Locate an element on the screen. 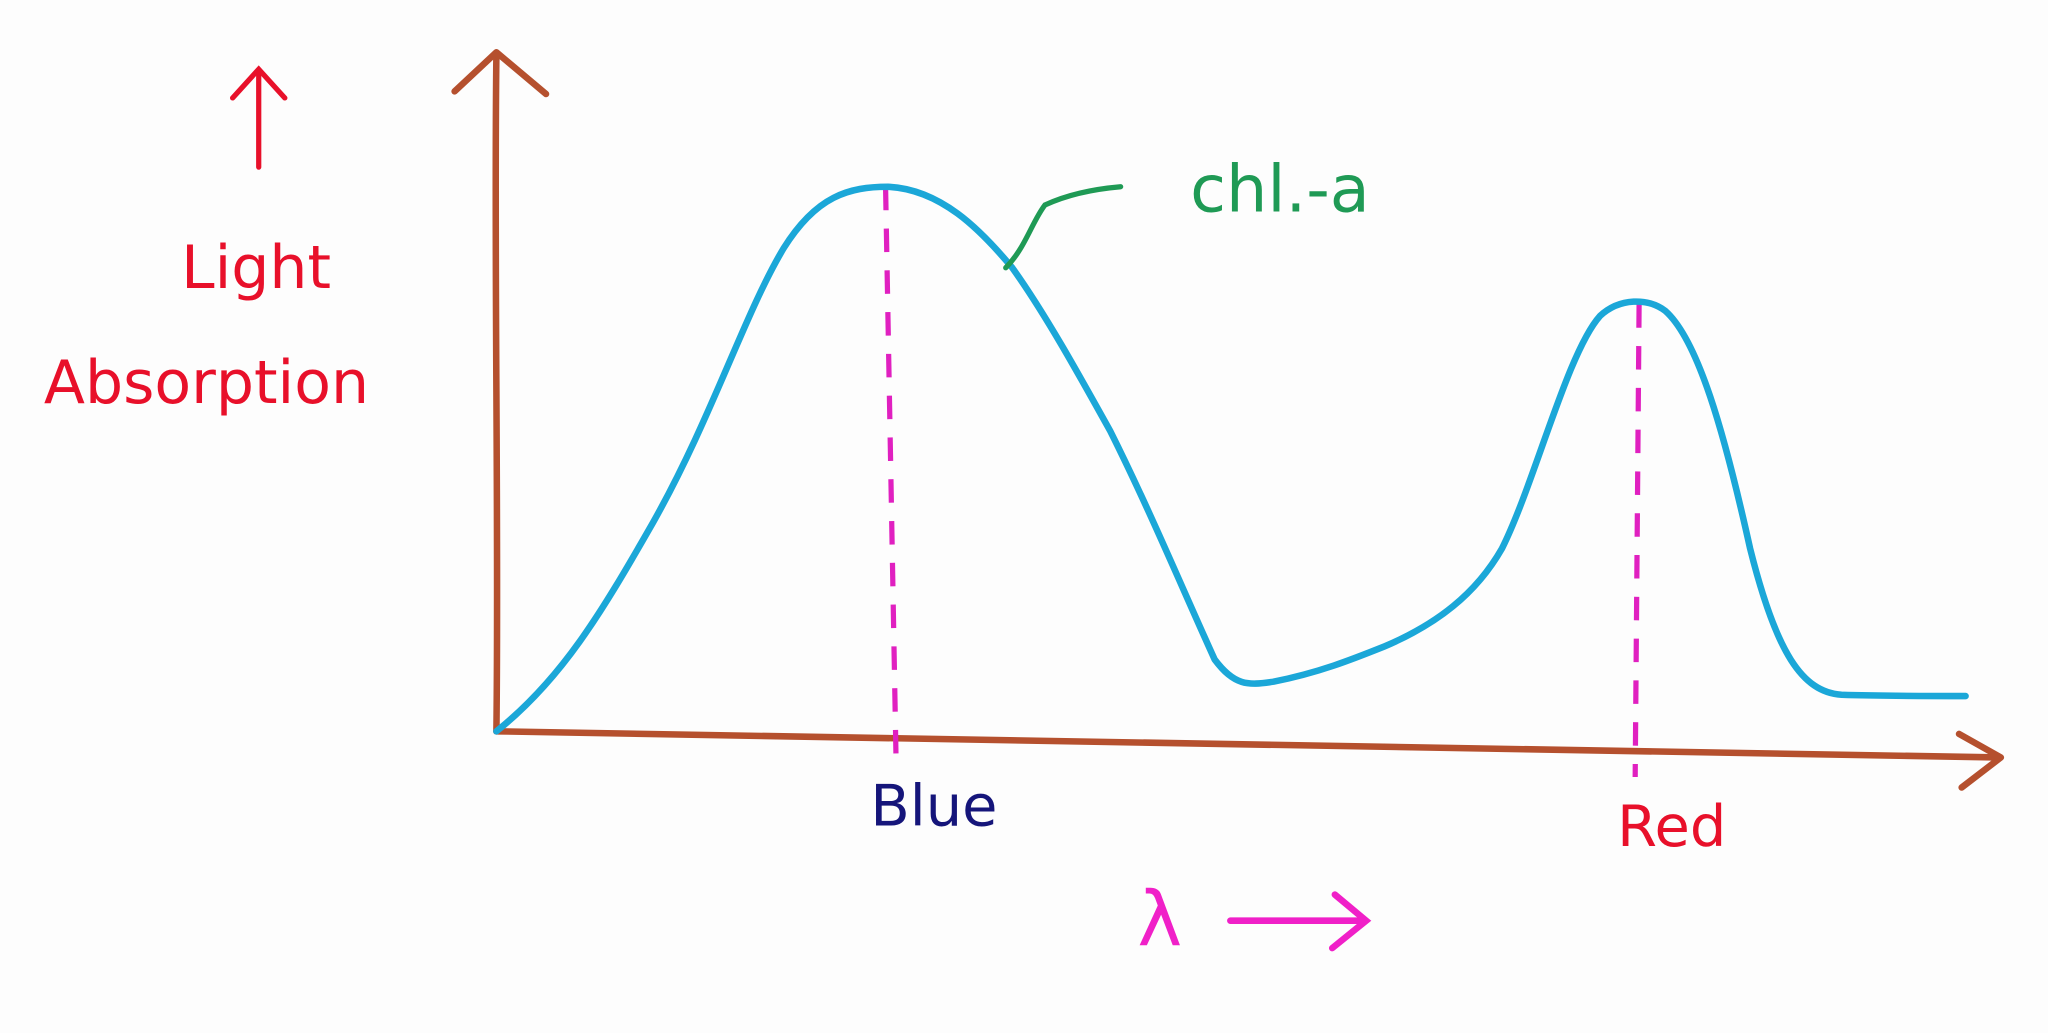 The width and height of the screenshot is (2048, 1033). y-axis is located at coordinates (496, 393).